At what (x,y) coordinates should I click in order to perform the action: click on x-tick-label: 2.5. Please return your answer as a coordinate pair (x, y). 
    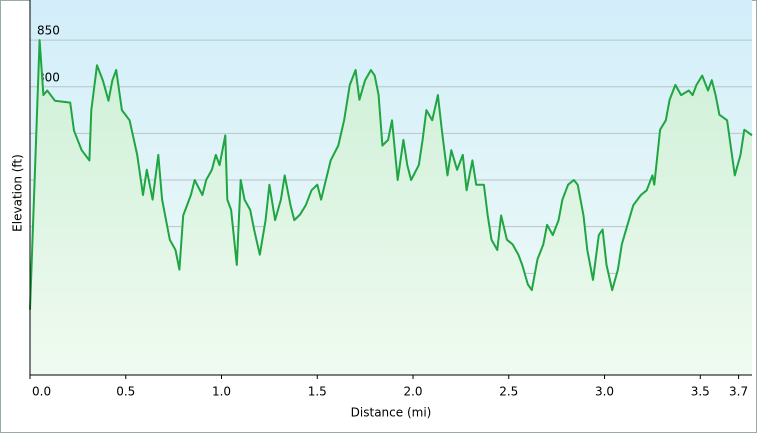
    Looking at the image, I should click on (508, 392).